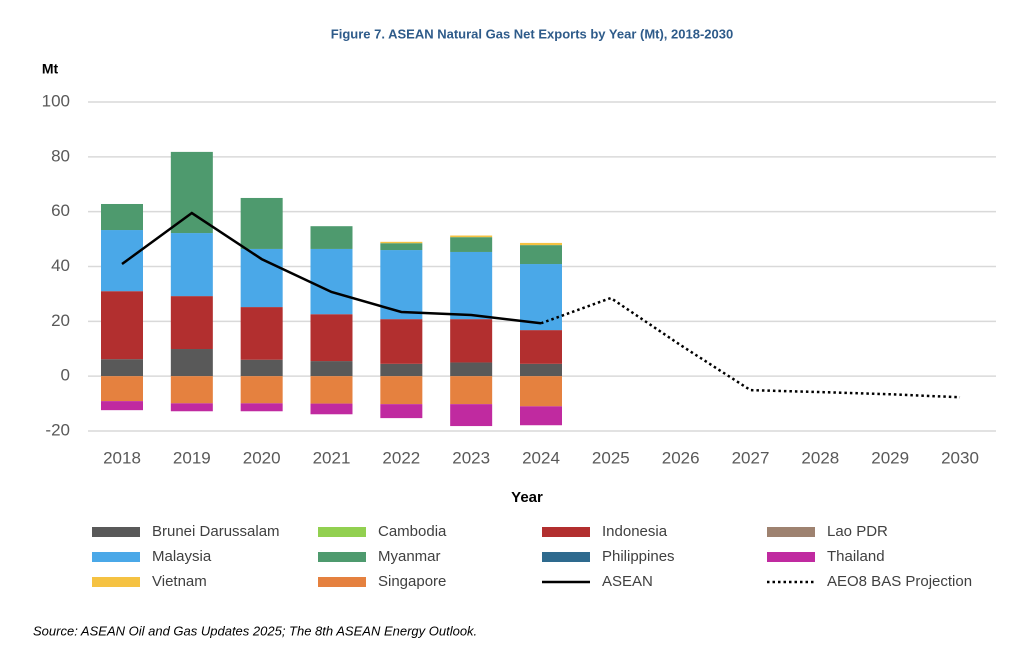 The height and width of the screenshot is (662, 1024). Describe the element at coordinates (50, 69) in the screenshot. I see `y-axis-label: Mt` at that location.